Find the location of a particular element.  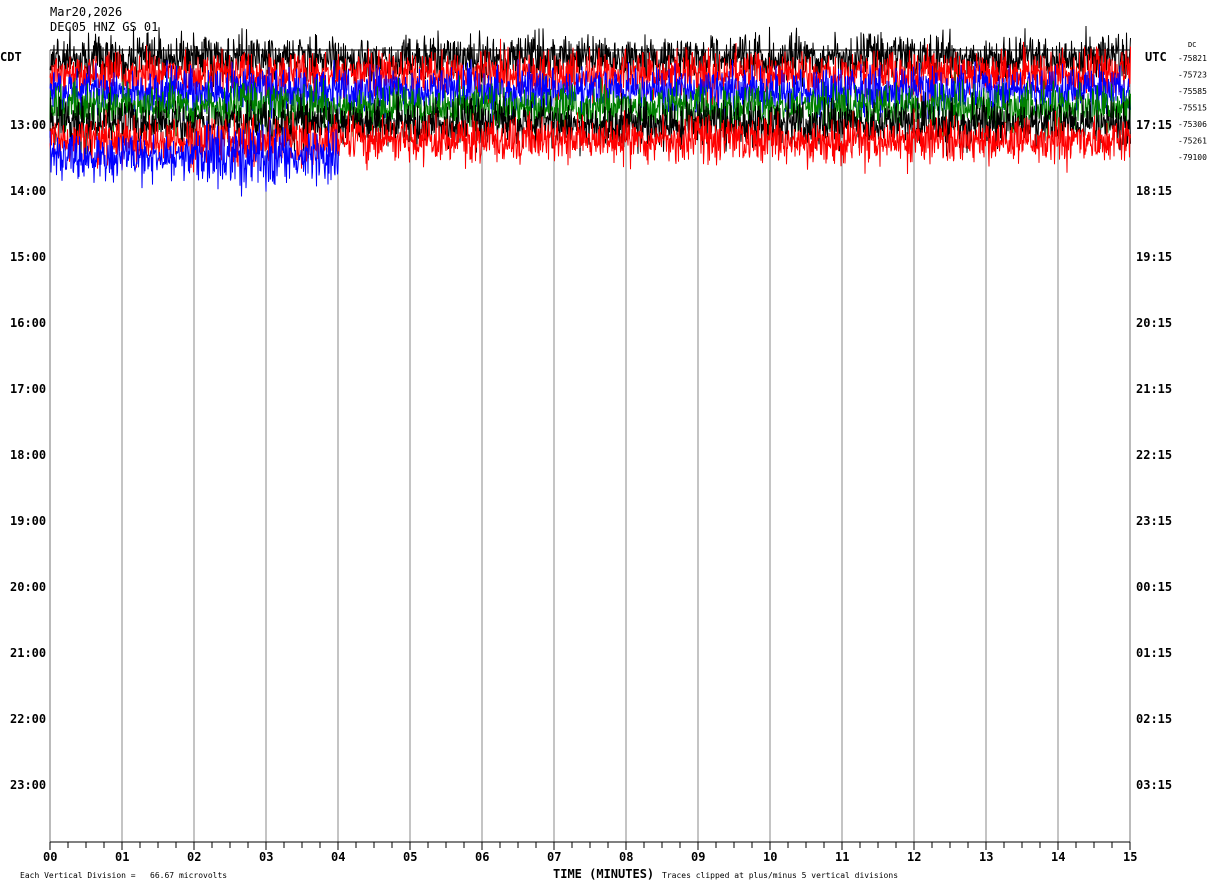

x-tick-label: 01 is located at coordinates (122, 857).